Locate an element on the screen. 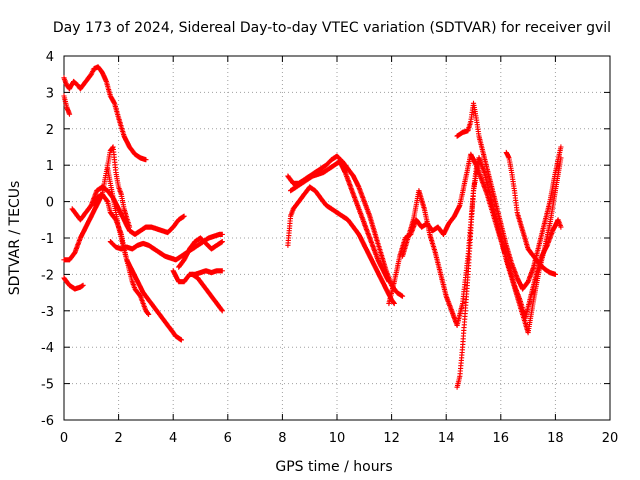  x-tick-label: 4 is located at coordinates (173, 438).